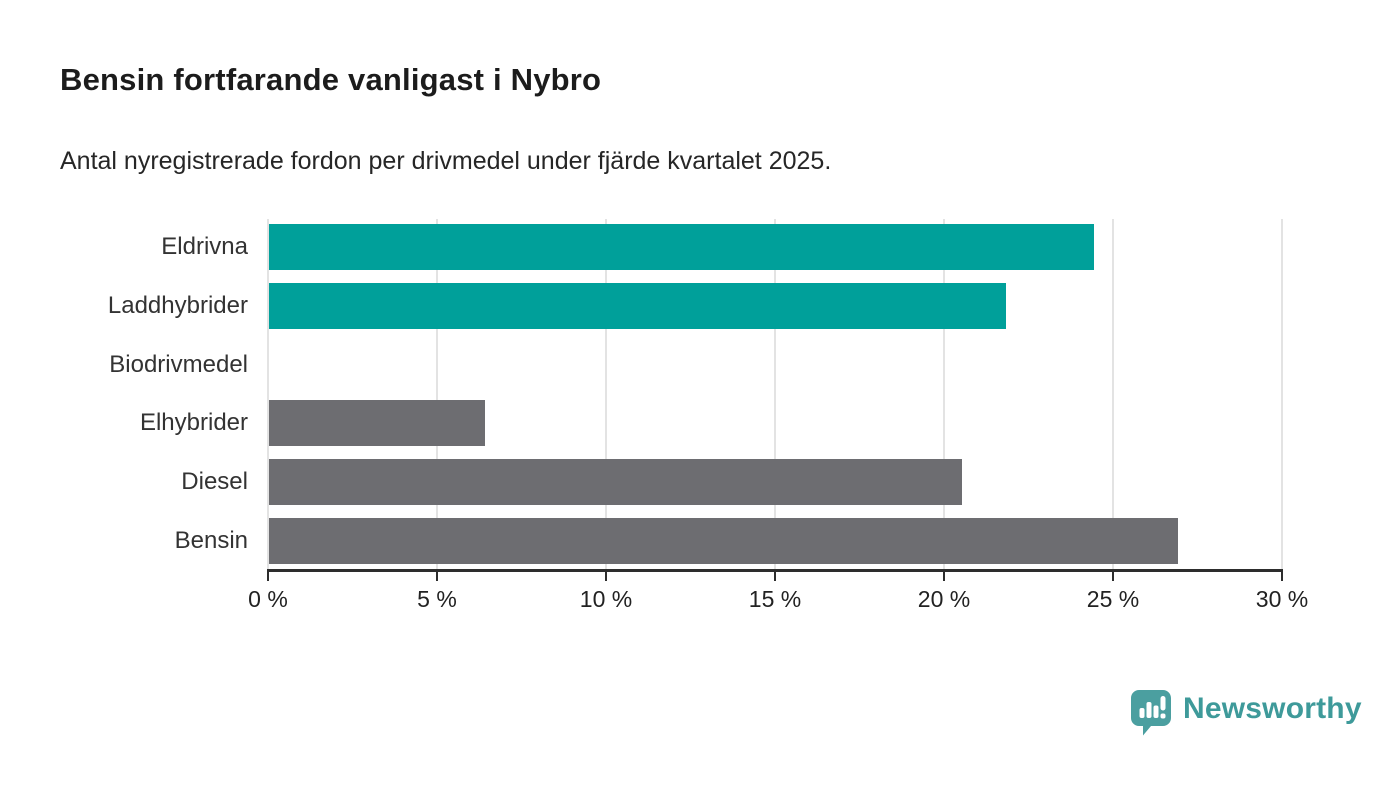  What do you see at coordinates (775, 599) in the screenshot?
I see `x-tick-label: 15 %` at bounding box center [775, 599].